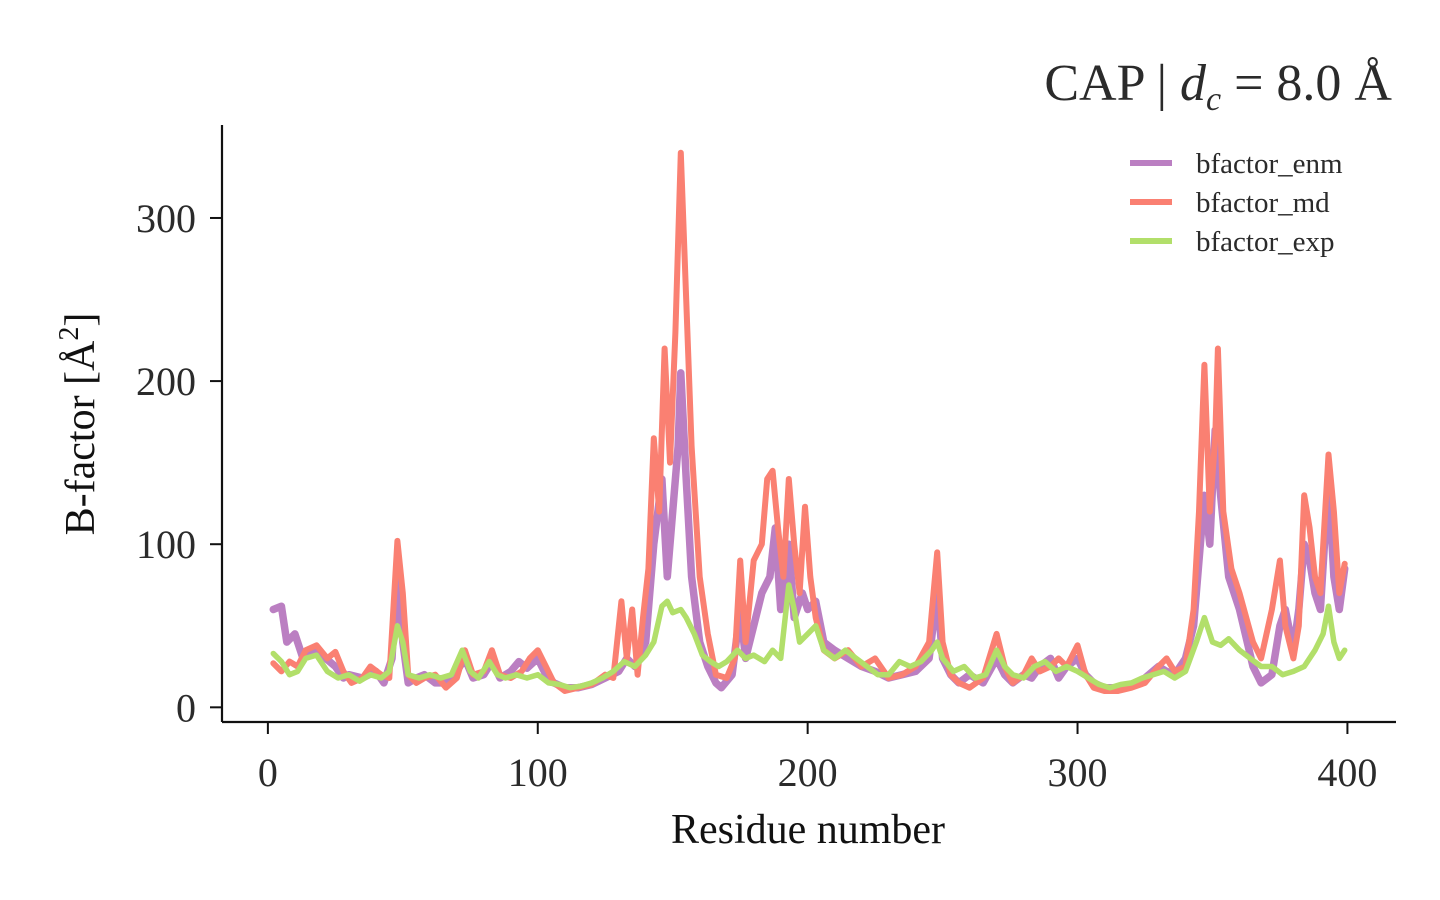 The width and height of the screenshot is (1440, 900). I want to click on legend: bfactor_enm bfactor_md bfactor_exp, so click(1236, 203).